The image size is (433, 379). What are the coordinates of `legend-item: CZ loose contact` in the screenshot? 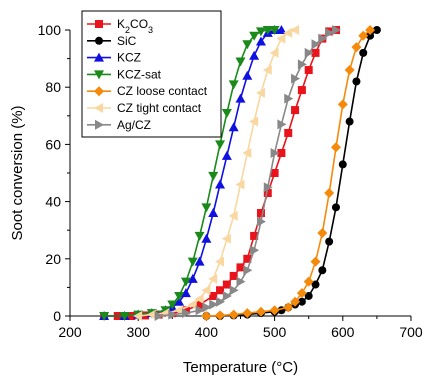 It's located at (147, 91).